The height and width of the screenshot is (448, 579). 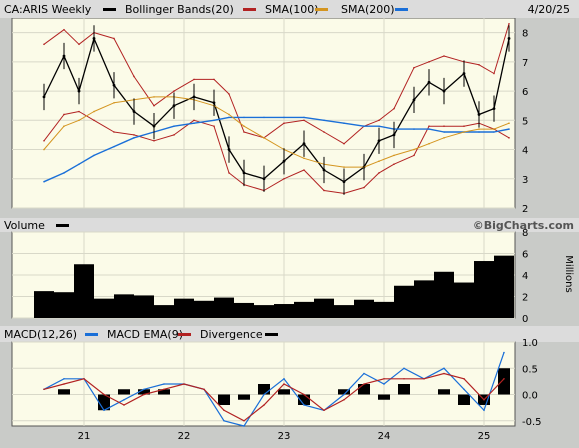 What do you see at coordinates (525, 63) in the screenshot?
I see `price-tick-label-5: 7` at bounding box center [525, 63].